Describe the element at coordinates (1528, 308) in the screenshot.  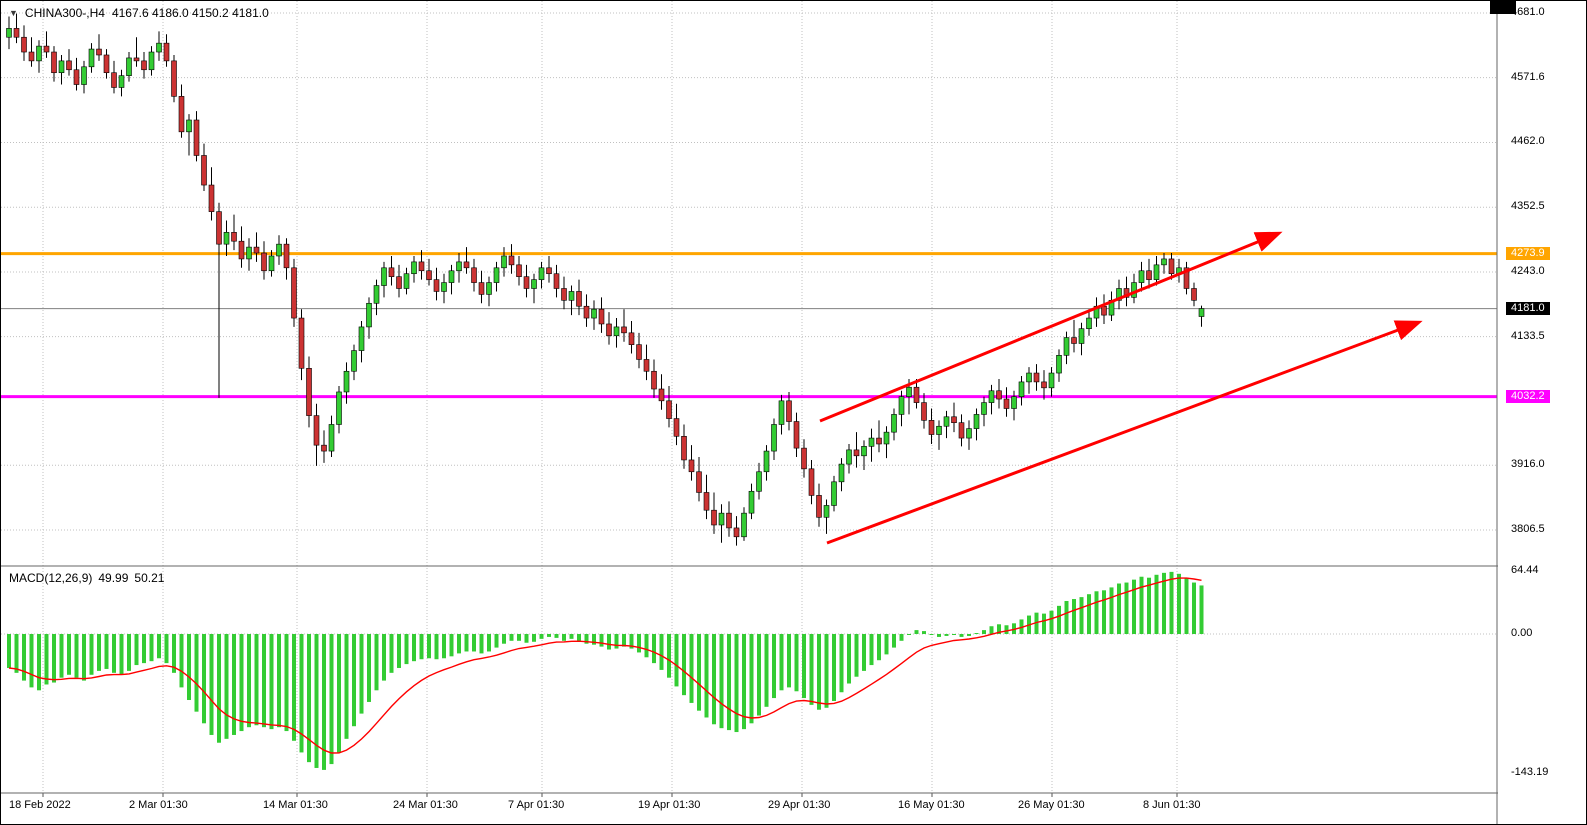
I see `current-price-tag: 4181.0` at that location.